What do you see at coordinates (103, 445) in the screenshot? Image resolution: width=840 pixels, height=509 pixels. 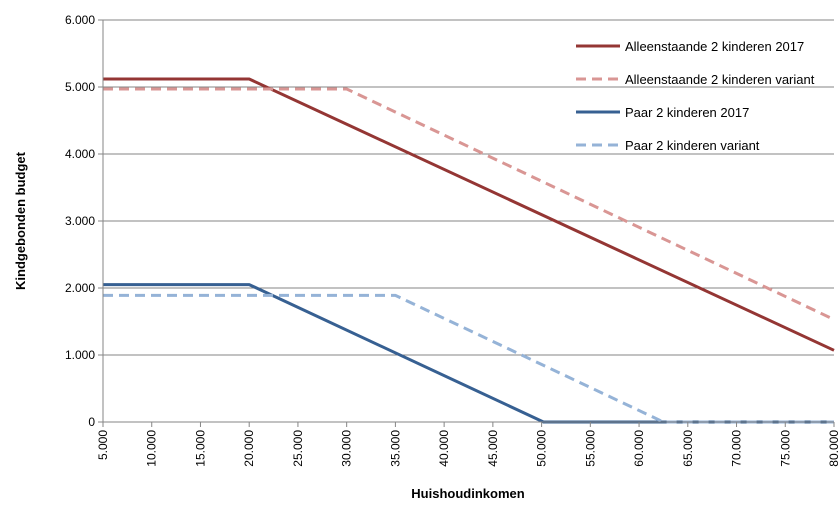 I see `x-tick-label: 5.000` at bounding box center [103, 445].